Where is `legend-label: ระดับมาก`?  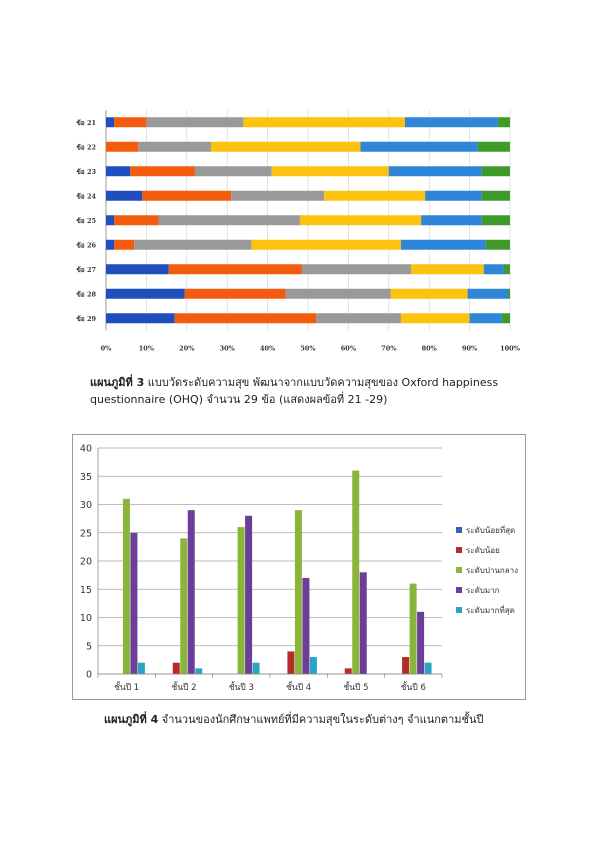 legend-label: ระดับมาก is located at coordinates (483, 590).